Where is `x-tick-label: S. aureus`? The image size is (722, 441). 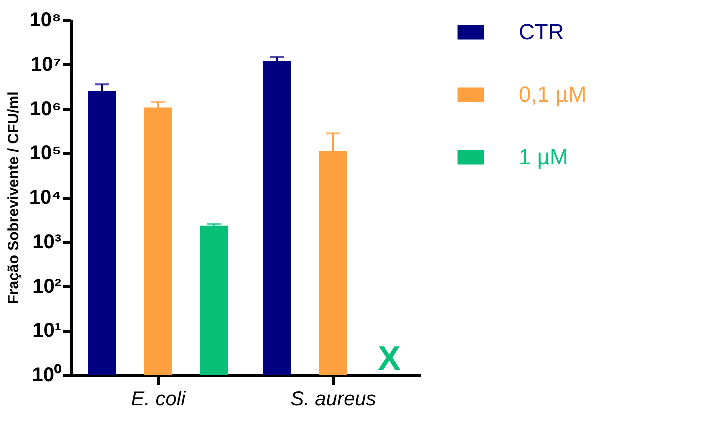
x-tick-label: S. aureus is located at coordinates (333, 399).